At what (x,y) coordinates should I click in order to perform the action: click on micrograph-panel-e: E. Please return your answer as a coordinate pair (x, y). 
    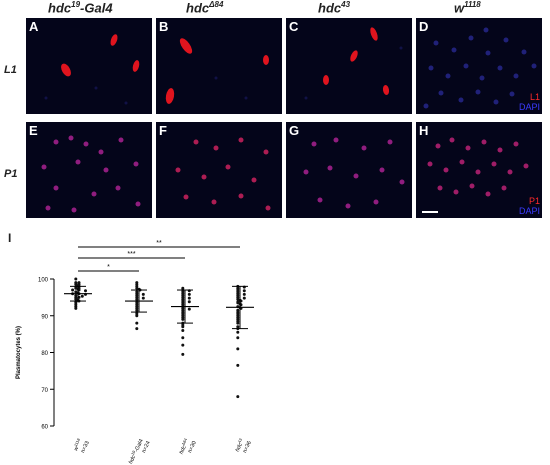
    Looking at the image, I should click on (89, 170).